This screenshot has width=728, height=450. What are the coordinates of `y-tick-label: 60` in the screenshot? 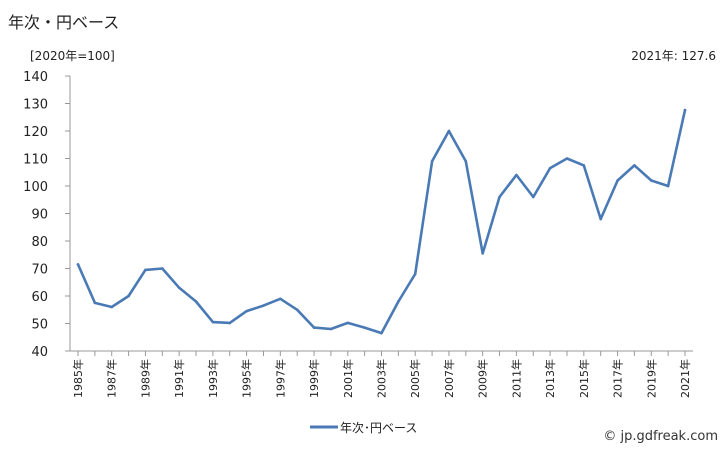 It's located at (39, 297).